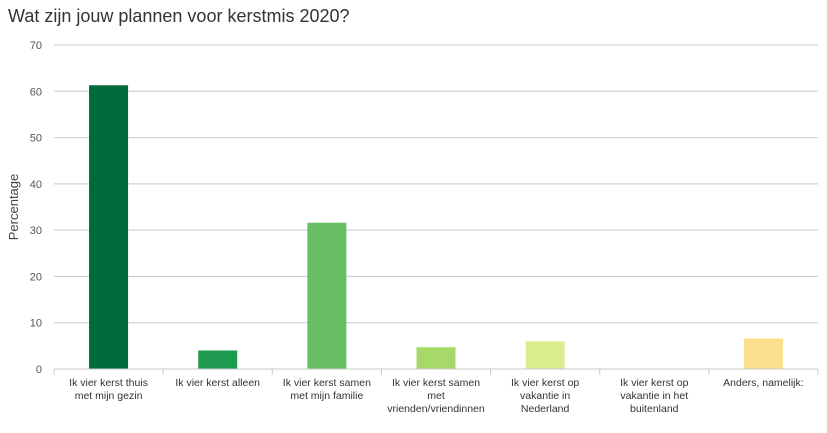 The image size is (827, 433). I want to click on y-tick-label: 20, so click(36, 277).